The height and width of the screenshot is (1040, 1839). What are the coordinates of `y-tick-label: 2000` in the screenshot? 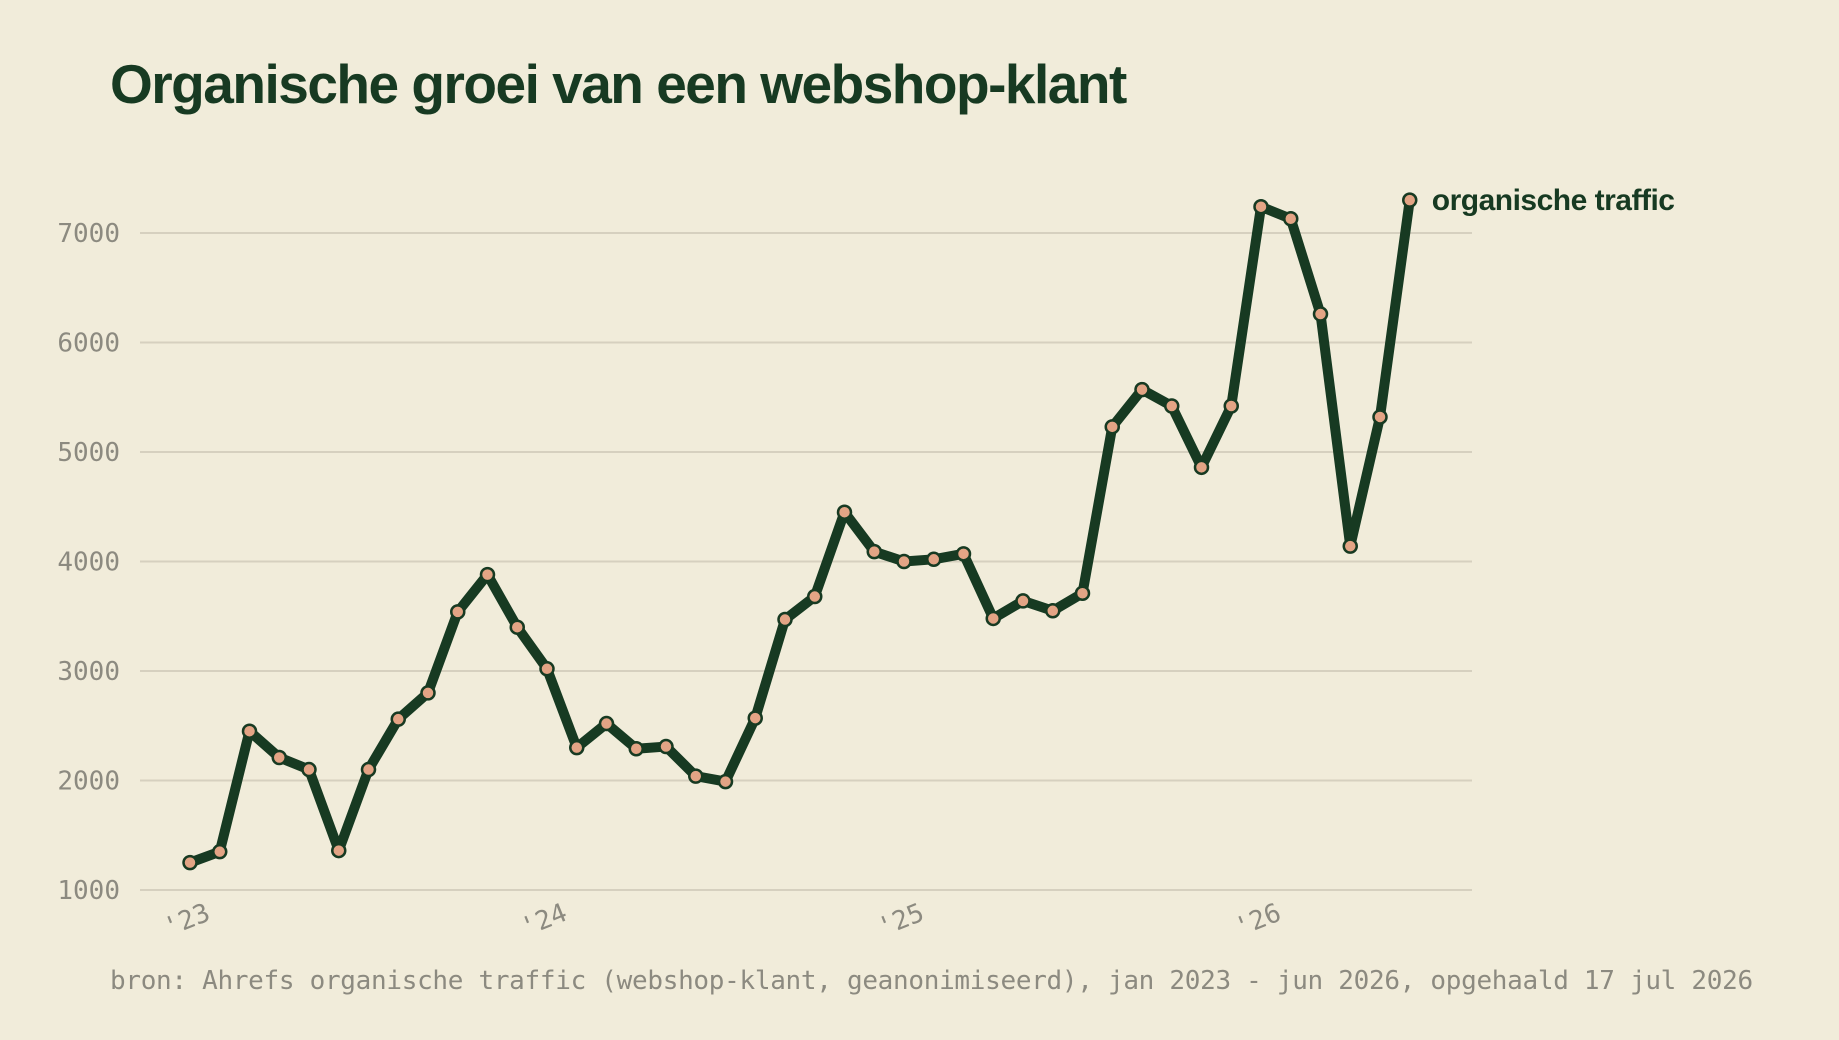 It's located at (88, 782).